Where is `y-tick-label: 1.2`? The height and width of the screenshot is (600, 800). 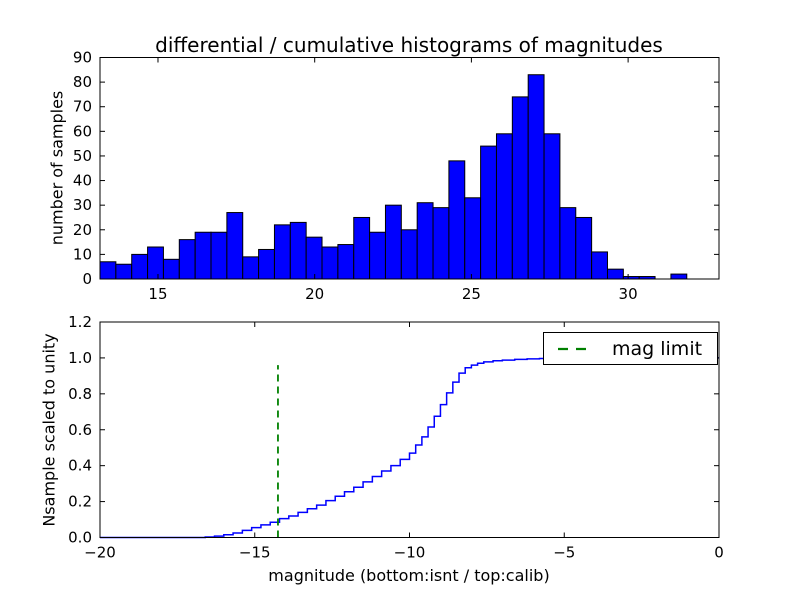
y-tick-label: 1.2 is located at coordinates (80, 322).